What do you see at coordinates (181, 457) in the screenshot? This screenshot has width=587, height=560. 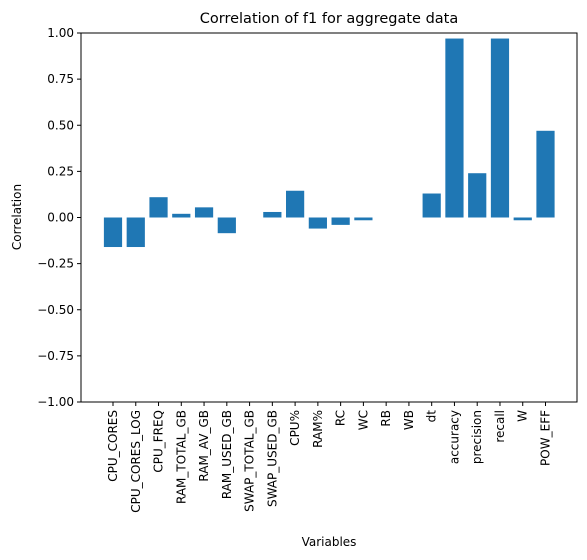 I see `x-tick-label: RAM_TOTAL_GB` at bounding box center [181, 457].